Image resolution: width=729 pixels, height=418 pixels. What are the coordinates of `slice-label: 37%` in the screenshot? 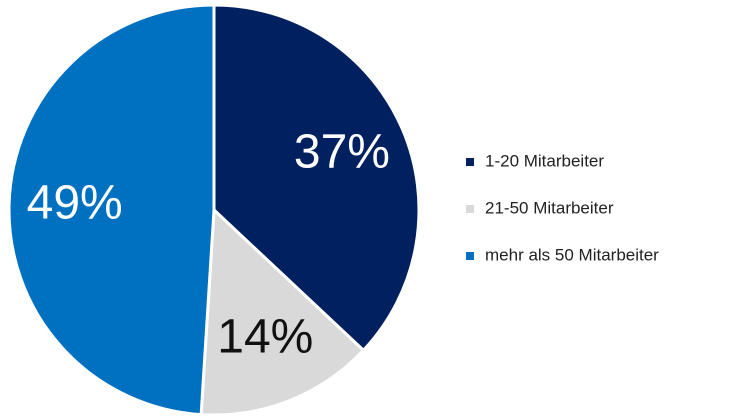 It's located at (342, 151).